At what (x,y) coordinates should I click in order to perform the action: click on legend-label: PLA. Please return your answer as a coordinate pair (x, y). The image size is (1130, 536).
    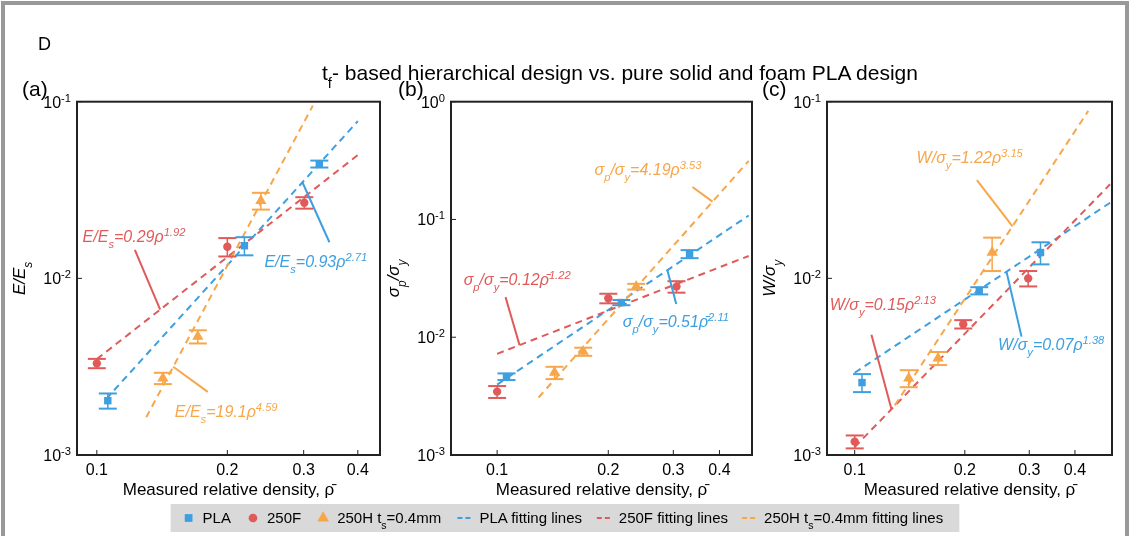
    Looking at the image, I should click on (216, 517).